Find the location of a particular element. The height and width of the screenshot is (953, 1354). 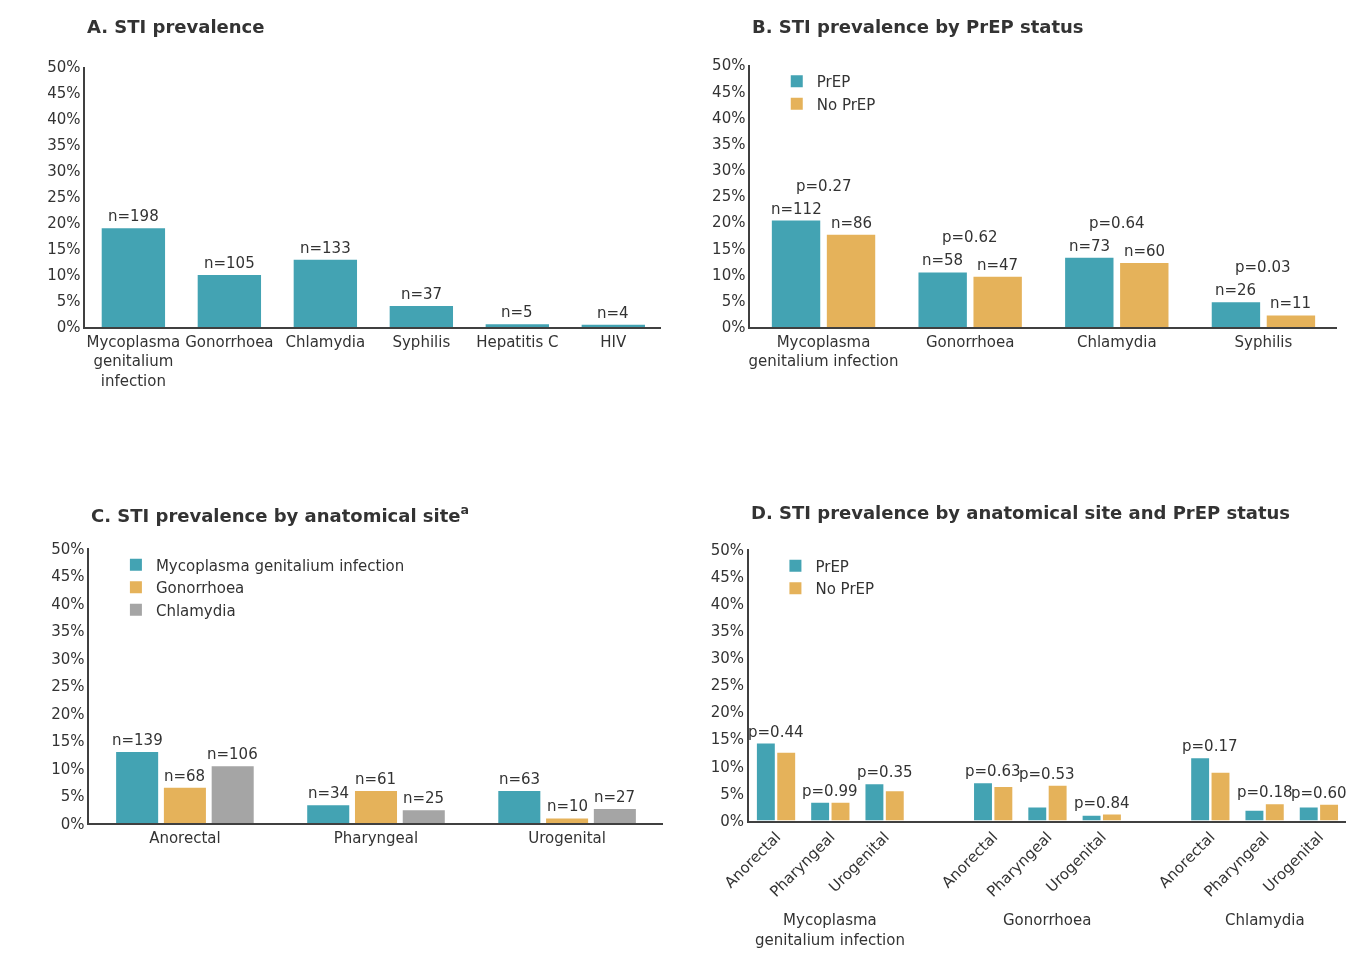

chart-title: B. STI prevalence by PrEP status is located at coordinates (918, 26).